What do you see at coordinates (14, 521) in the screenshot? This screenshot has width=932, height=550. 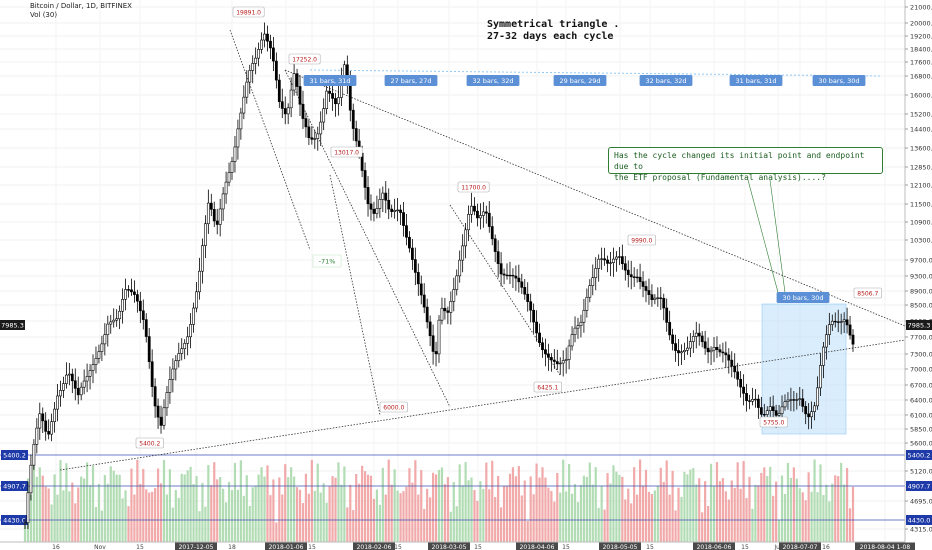 I see `level-label-left-text: 4430.0` at bounding box center [14, 521].